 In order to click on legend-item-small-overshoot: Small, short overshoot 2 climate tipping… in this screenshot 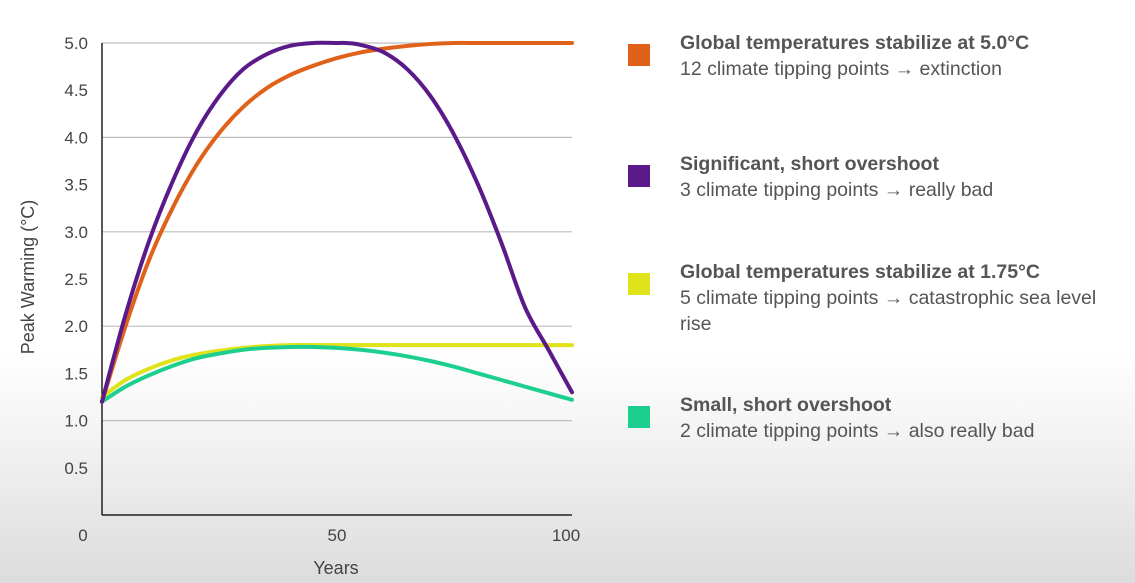, I will do `click(874, 418)`.